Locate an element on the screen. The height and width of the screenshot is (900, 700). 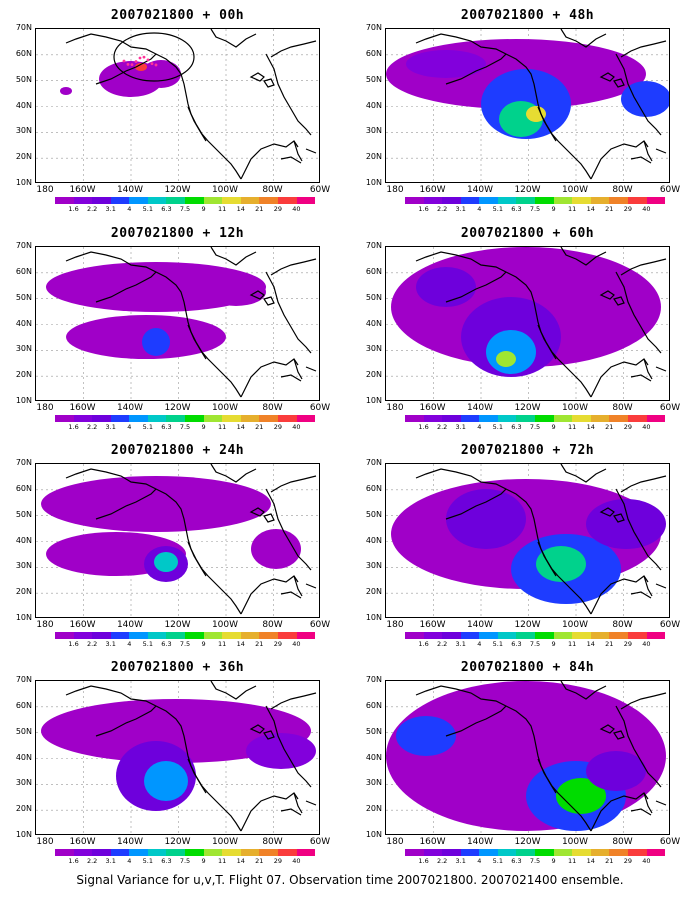
colorbar-label: 9 is located at coordinates (203, 209).